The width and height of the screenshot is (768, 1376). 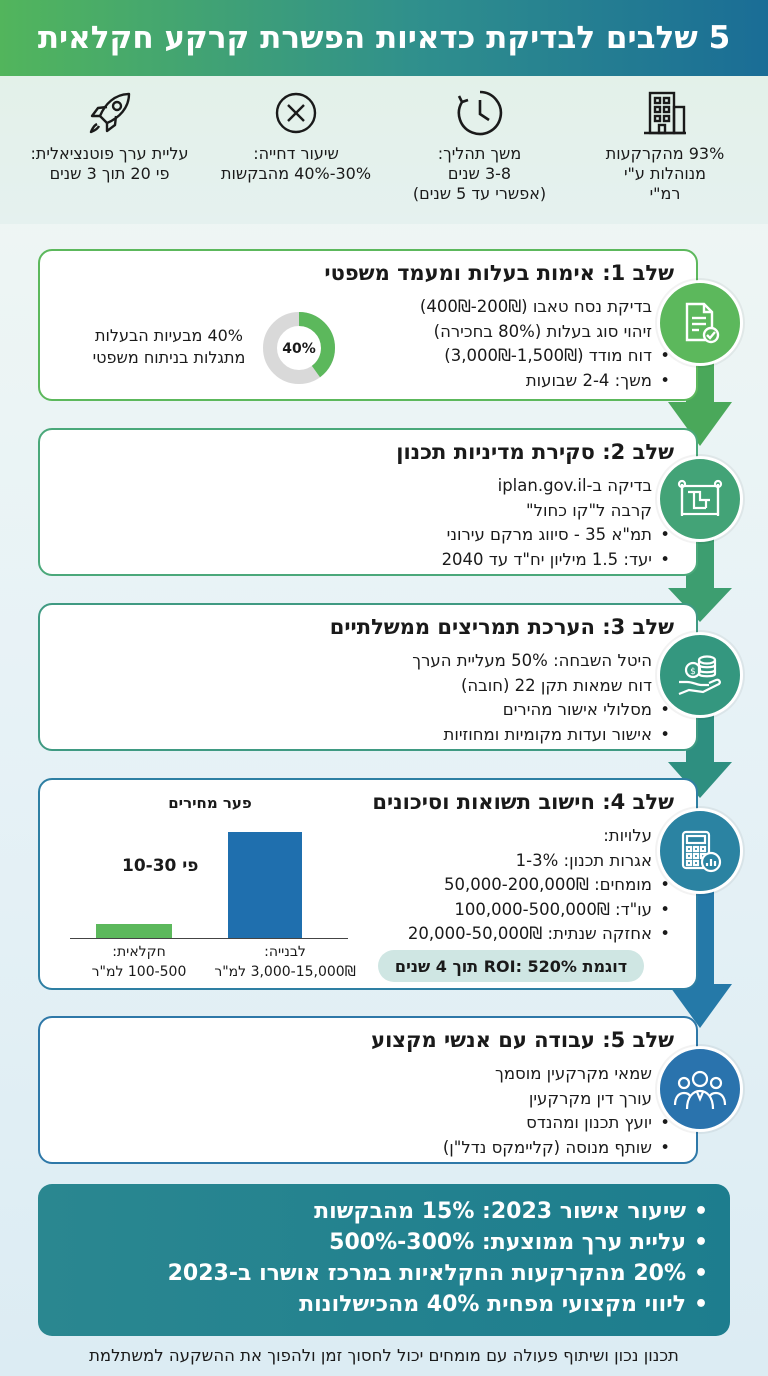 I want to click on list-item: שותף מנוסה (קליימקס נדל"ן), so click(x=556, y=1148).